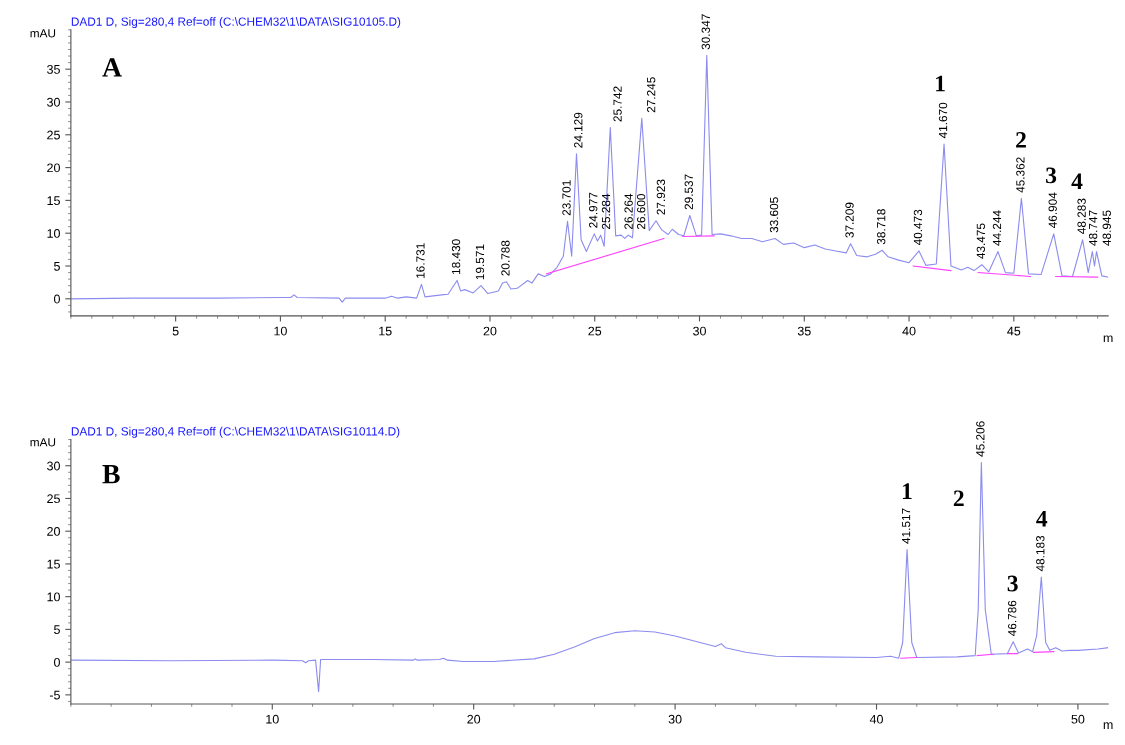 The height and width of the screenshot is (745, 1125). I want to click on annotation: 18.430, so click(456, 256).